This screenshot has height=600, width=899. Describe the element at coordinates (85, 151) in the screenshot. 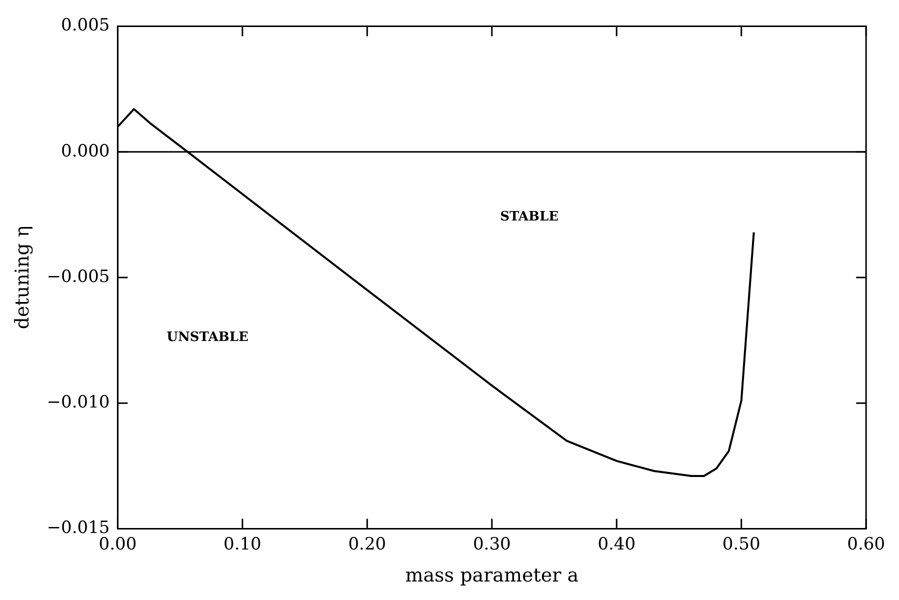

I see `y-tick-label: 0.000` at that location.